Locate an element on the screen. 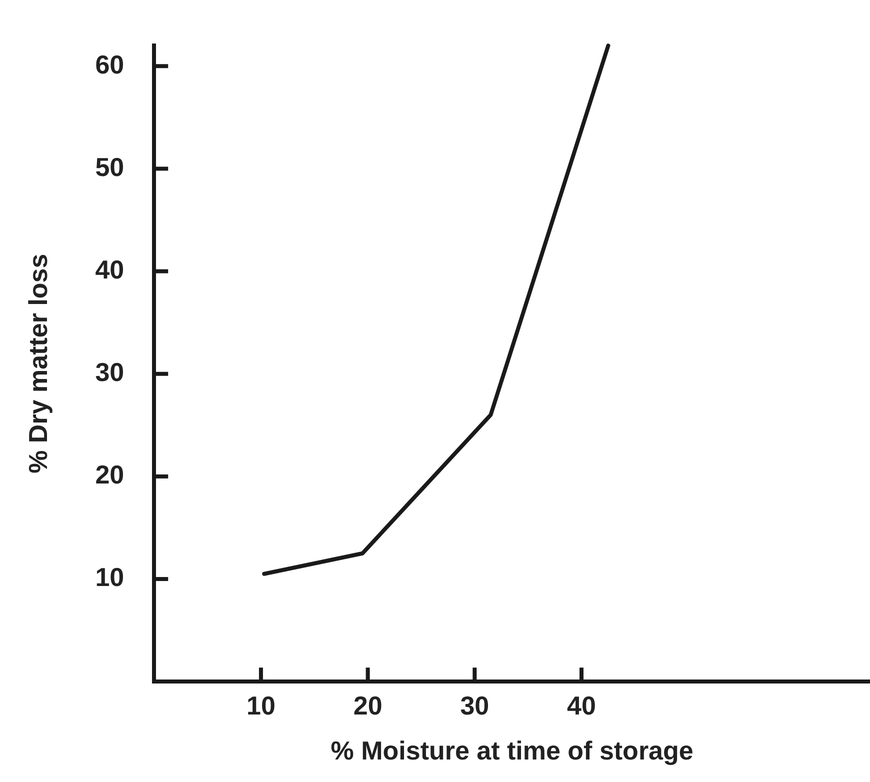 The height and width of the screenshot is (782, 870). x-axis-title: % Moisture at time of storage is located at coordinates (512, 751).